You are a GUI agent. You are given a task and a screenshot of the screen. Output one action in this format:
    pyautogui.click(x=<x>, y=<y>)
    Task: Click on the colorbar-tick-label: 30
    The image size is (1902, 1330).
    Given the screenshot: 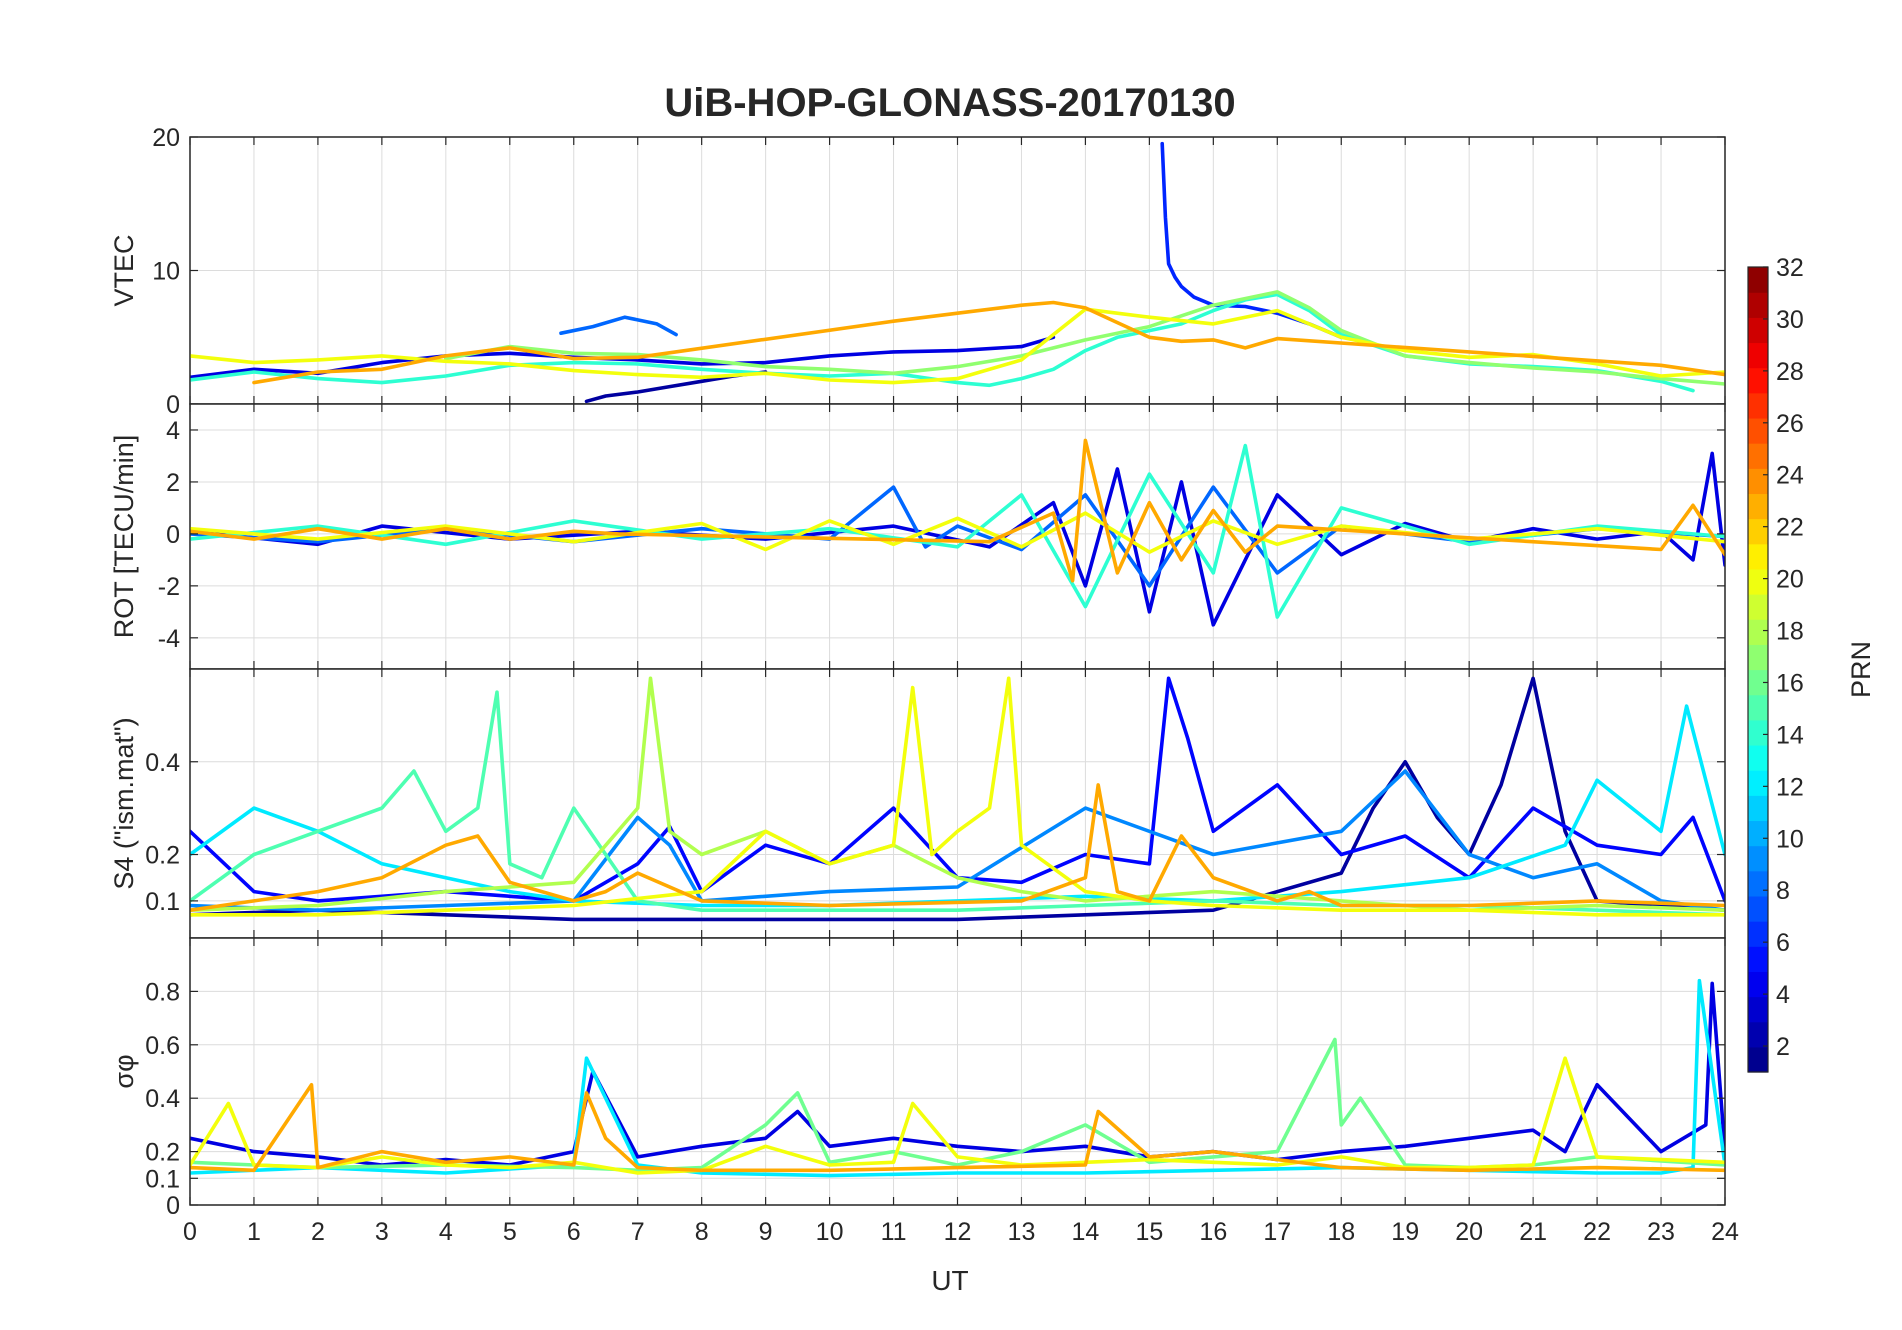 What is the action you would take?
    pyautogui.click(x=1790, y=320)
    